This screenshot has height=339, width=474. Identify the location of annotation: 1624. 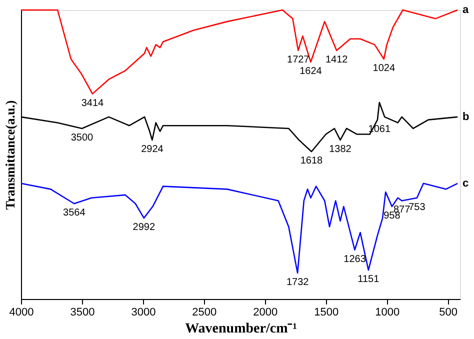
(311, 72).